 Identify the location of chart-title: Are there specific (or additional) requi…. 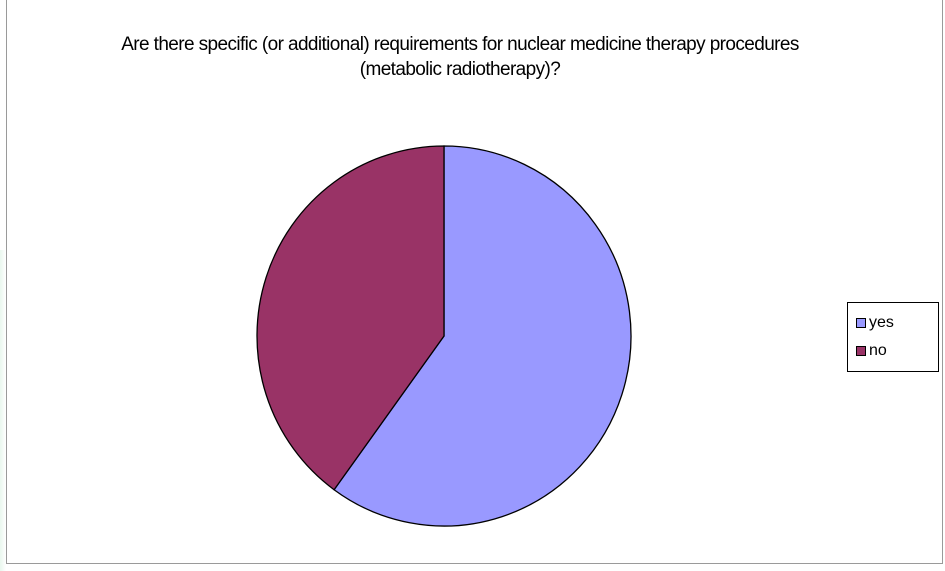
(460, 57).